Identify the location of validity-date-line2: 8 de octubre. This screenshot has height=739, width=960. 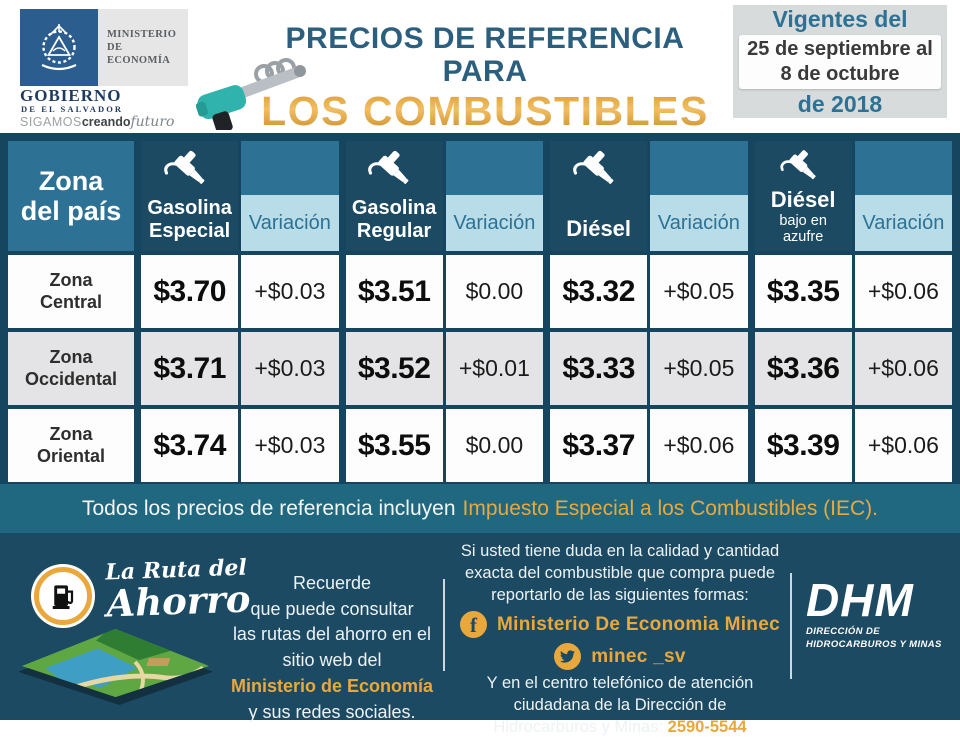
(840, 73).